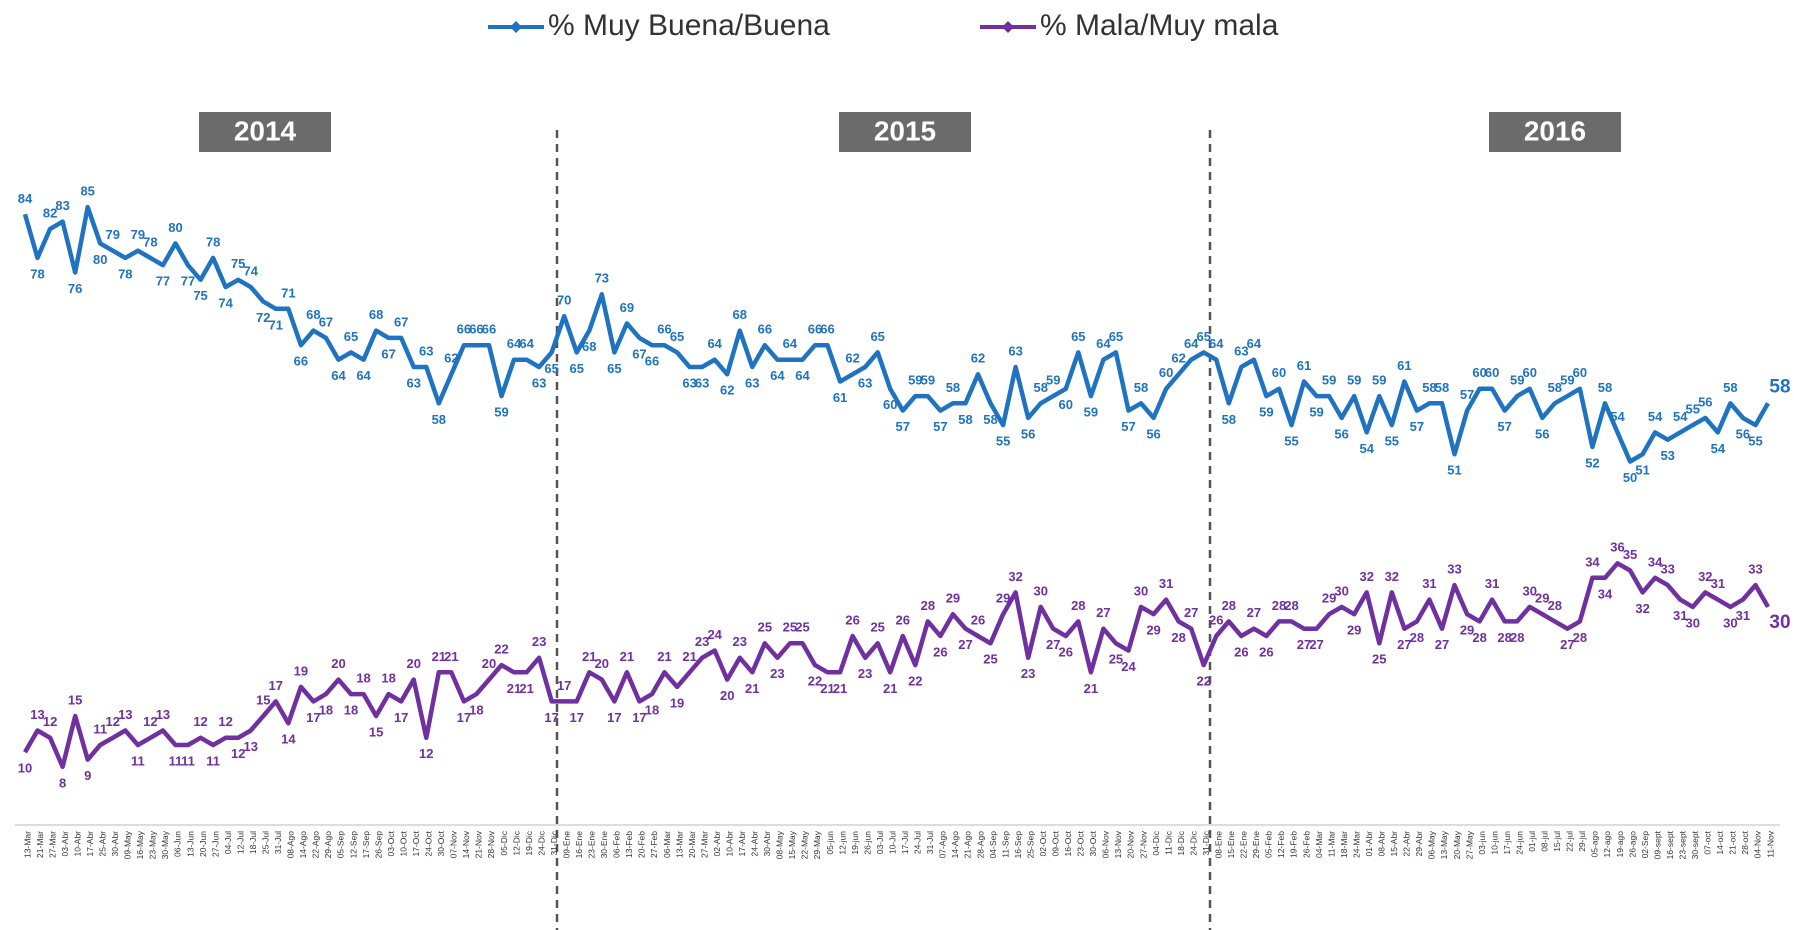 The height and width of the screenshot is (930, 1794). What do you see at coordinates (128, 844) in the screenshot?
I see `x-tick-label: 09-May` at bounding box center [128, 844].